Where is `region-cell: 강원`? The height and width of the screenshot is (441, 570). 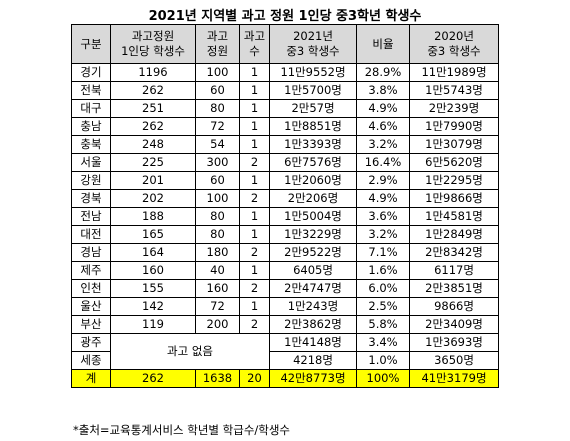 region-cell: 강원 is located at coordinates (91, 180).